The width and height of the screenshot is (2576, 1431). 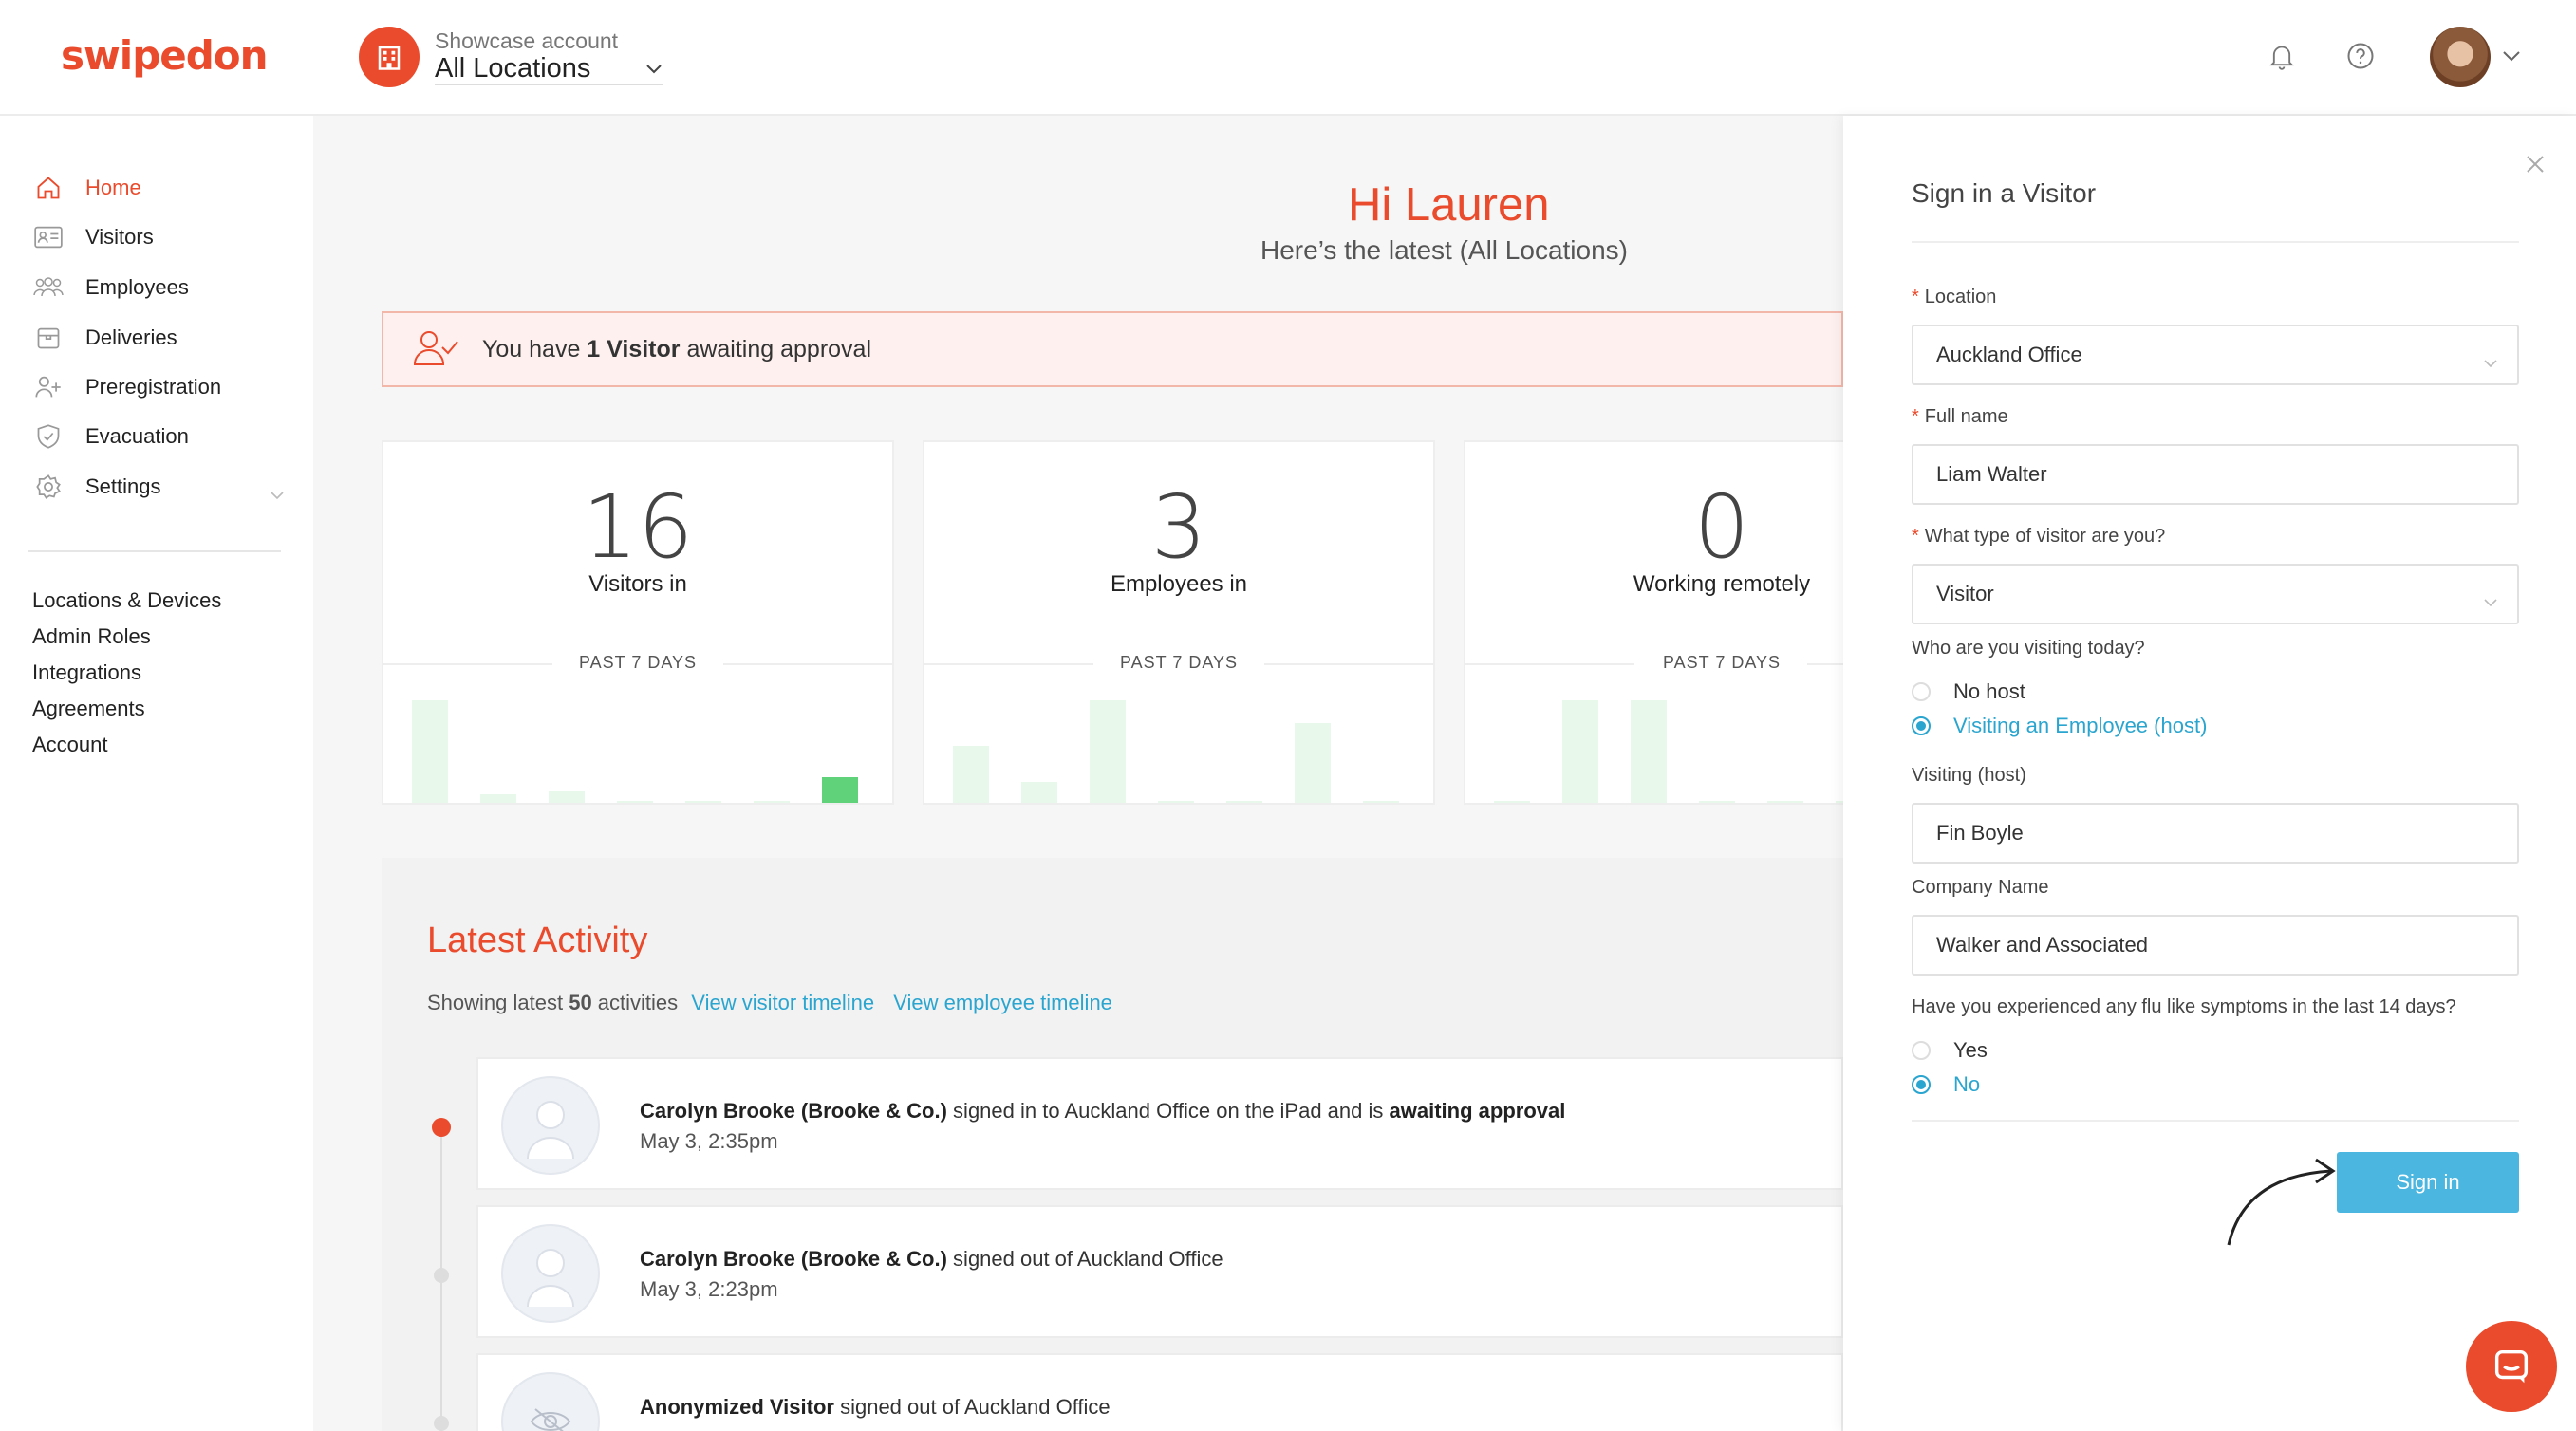 I want to click on building-icon, so click(x=389, y=57).